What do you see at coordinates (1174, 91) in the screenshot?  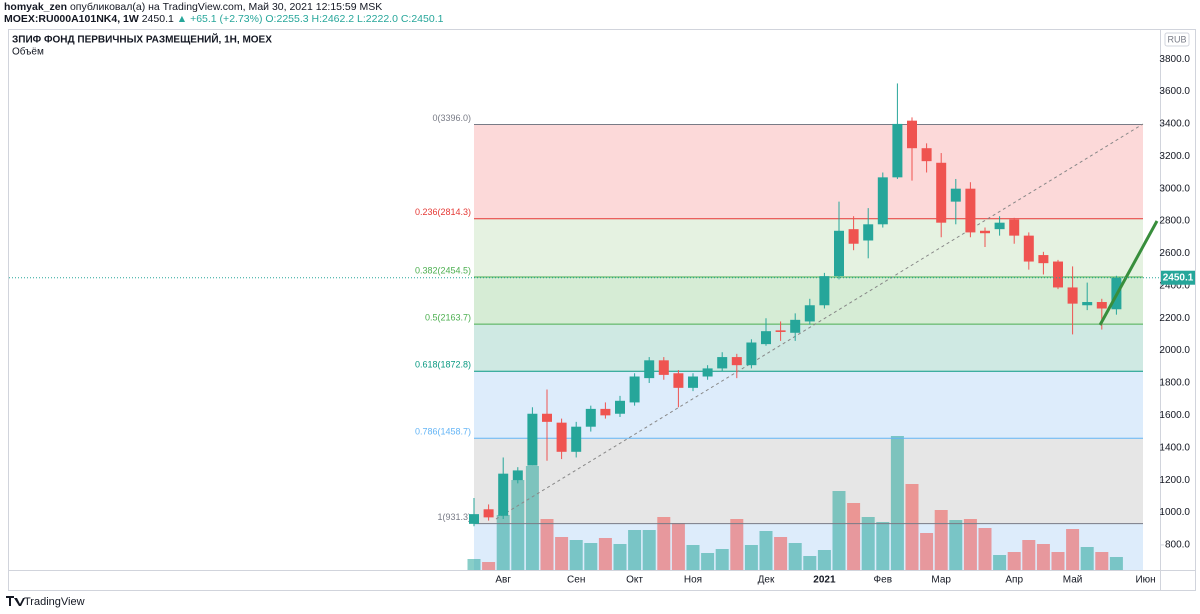 I see `y-tick-label: 3600.0` at bounding box center [1174, 91].